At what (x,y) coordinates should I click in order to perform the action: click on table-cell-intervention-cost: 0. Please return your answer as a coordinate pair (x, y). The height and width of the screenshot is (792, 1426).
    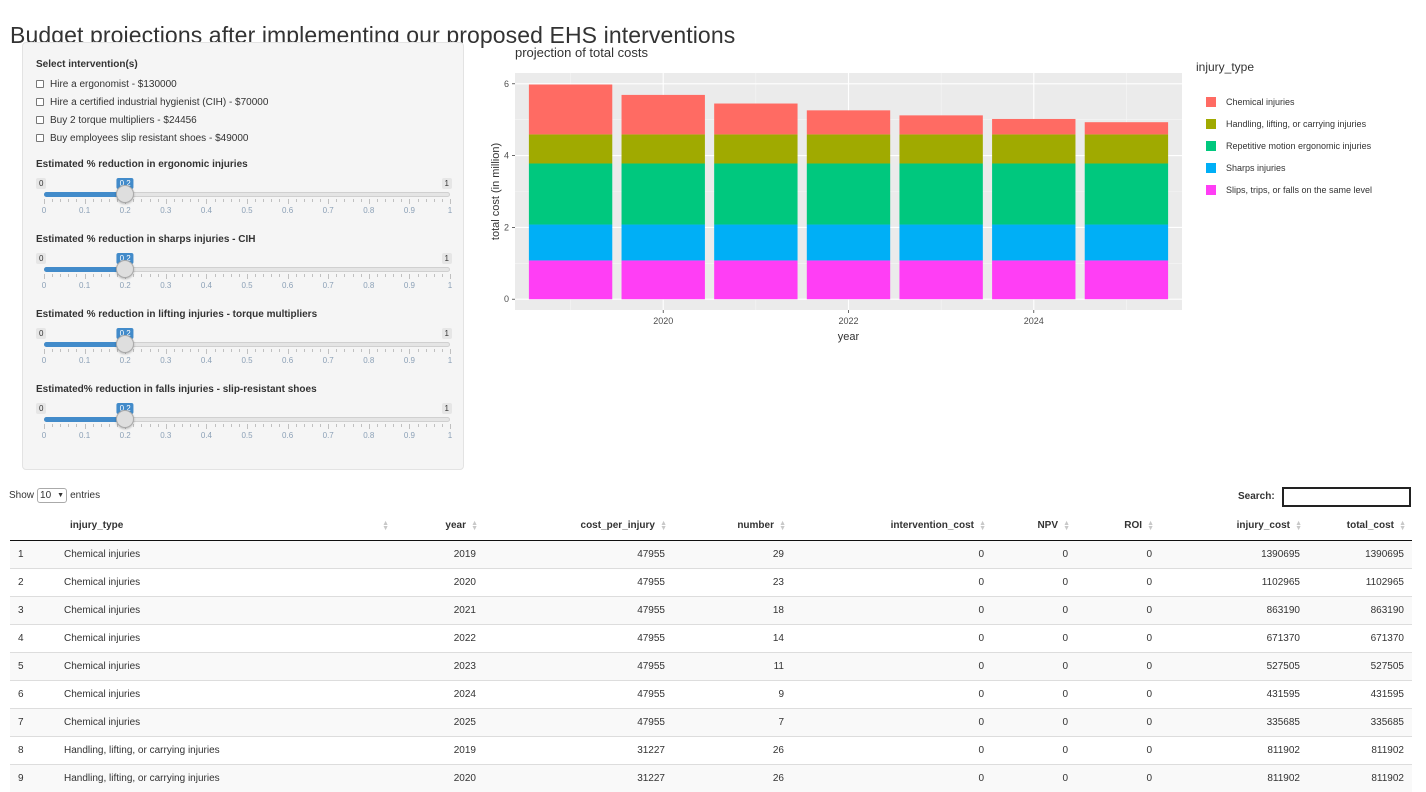
    Looking at the image, I should click on (892, 777).